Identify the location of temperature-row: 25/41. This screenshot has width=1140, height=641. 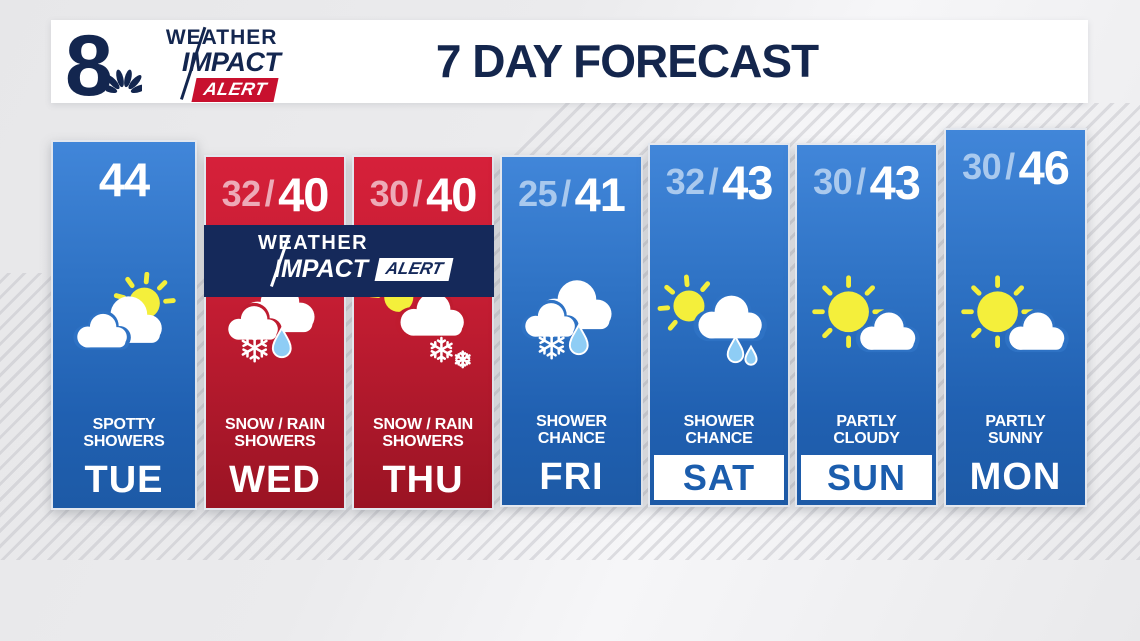
(571, 194).